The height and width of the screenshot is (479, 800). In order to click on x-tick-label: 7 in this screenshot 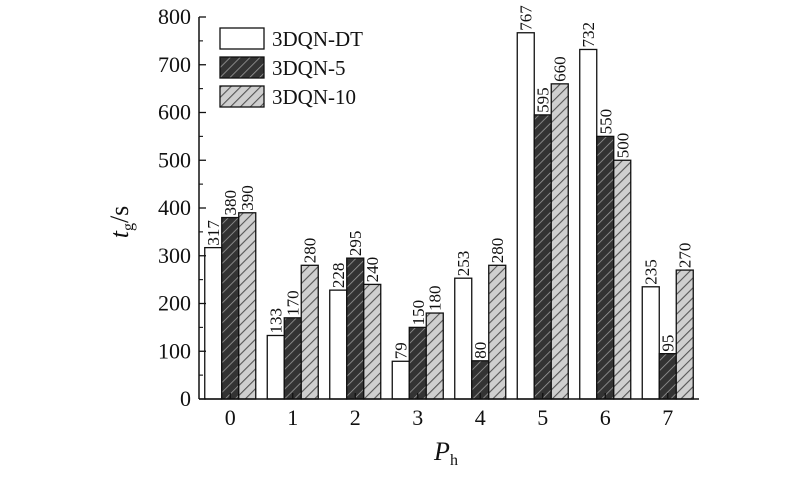, I will do `click(667, 417)`.